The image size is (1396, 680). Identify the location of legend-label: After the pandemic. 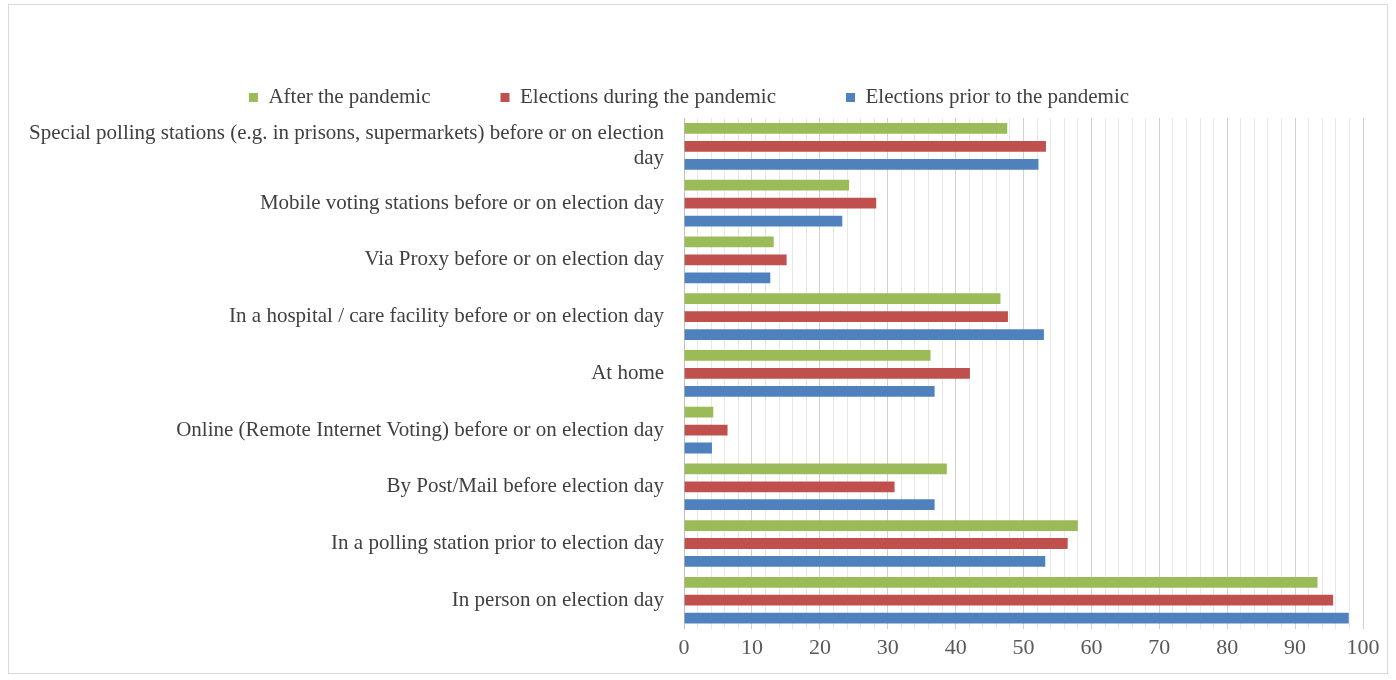
(349, 96).